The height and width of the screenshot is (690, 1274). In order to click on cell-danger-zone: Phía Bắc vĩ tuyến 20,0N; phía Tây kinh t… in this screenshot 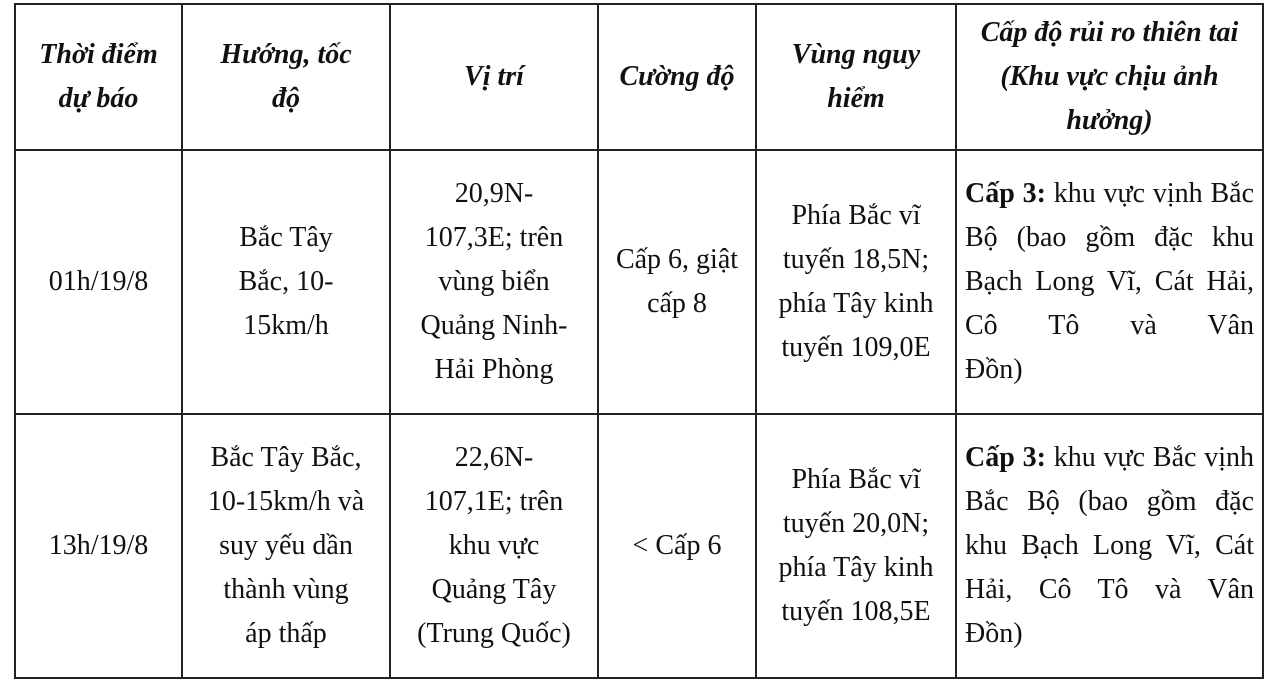, I will do `click(856, 546)`.